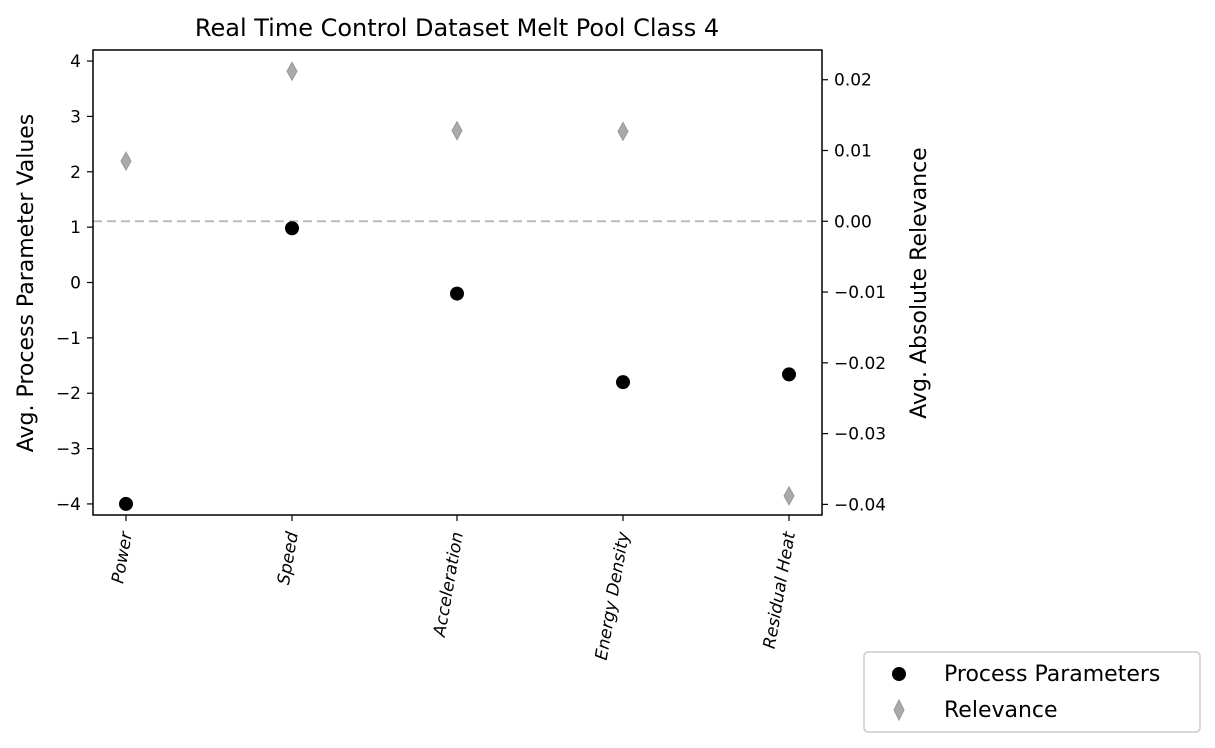 This screenshot has height=748, width=1215. What do you see at coordinates (122, 557) in the screenshot?
I see `x-tick-label: Power` at bounding box center [122, 557].